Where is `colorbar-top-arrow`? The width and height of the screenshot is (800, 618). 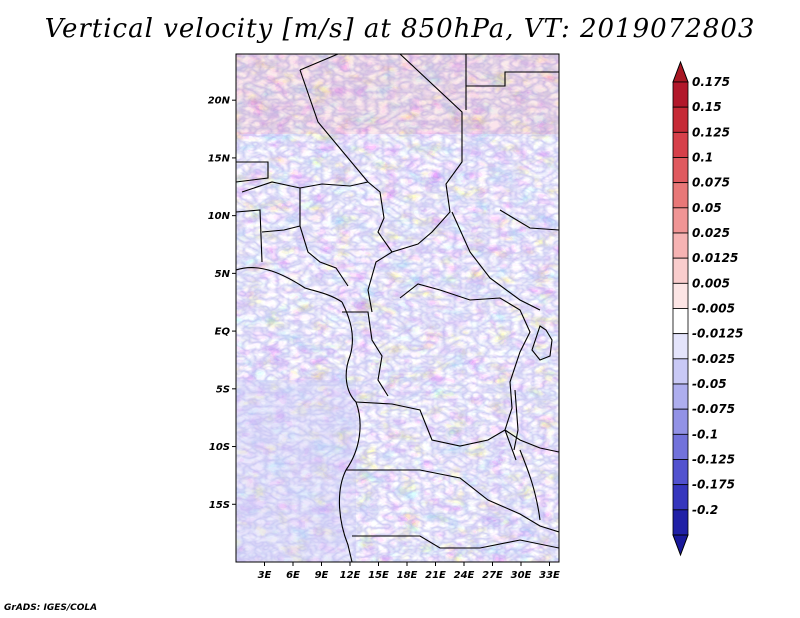
colorbar-top-arrow is located at coordinates (680, 71).